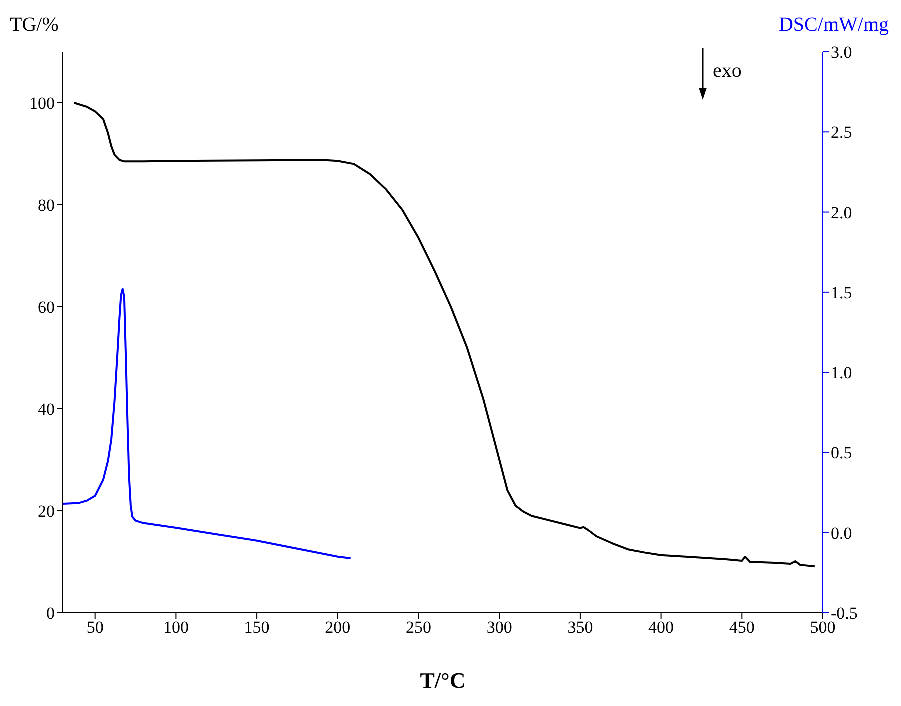 This screenshot has height=706, width=901. What do you see at coordinates (841, 373) in the screenshot?
I see `y2-tick-label: 1.0` at bounding box center [841, 373].